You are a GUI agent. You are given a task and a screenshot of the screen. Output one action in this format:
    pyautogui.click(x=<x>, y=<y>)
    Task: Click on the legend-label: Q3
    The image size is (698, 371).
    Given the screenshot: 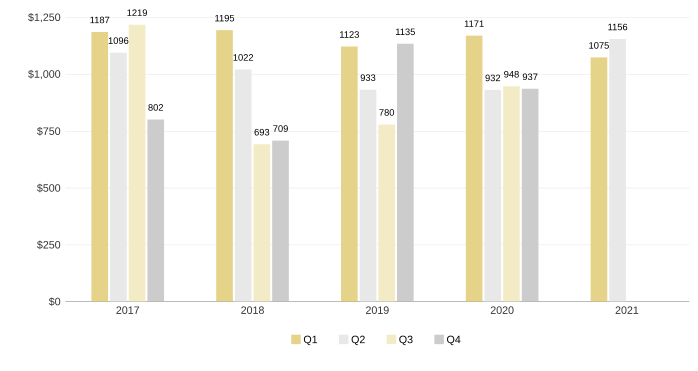 What is the action you would take?
    pyautogui.click(x=406, y=341)
    